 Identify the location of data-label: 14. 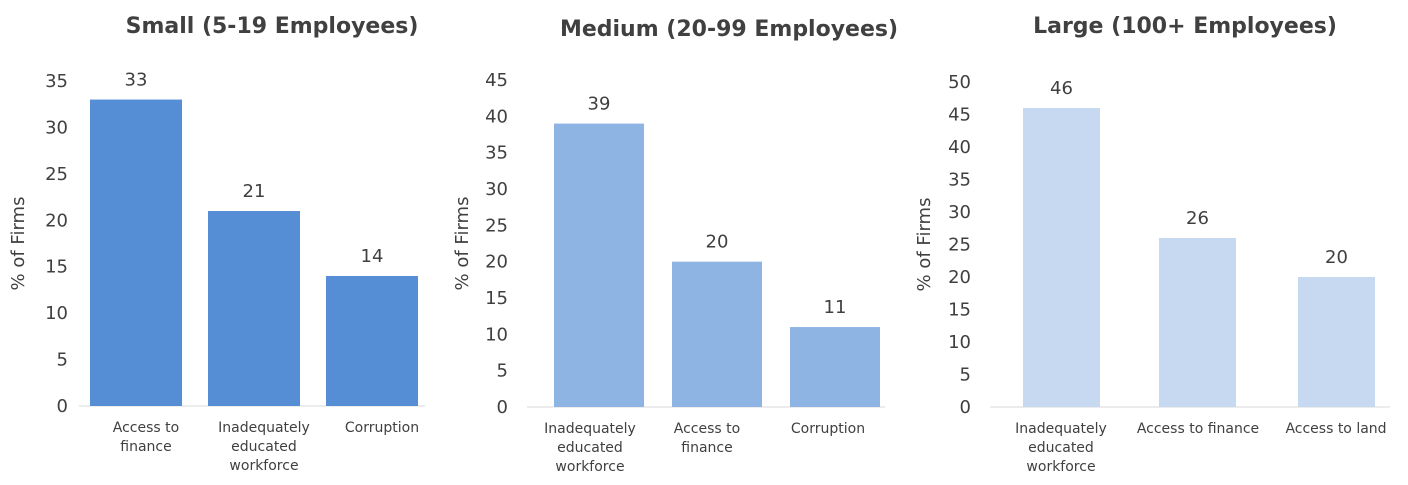
(372, 256).